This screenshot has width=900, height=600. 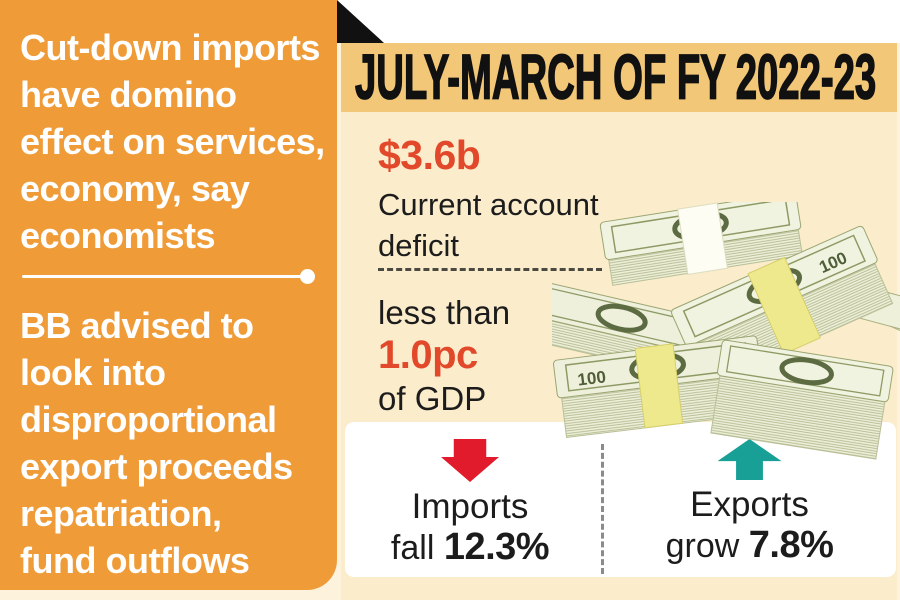 What do you see at coordinates (93, 372) in the screenshot?
I see `headline-line: look into` at bounding box center [93, 372].